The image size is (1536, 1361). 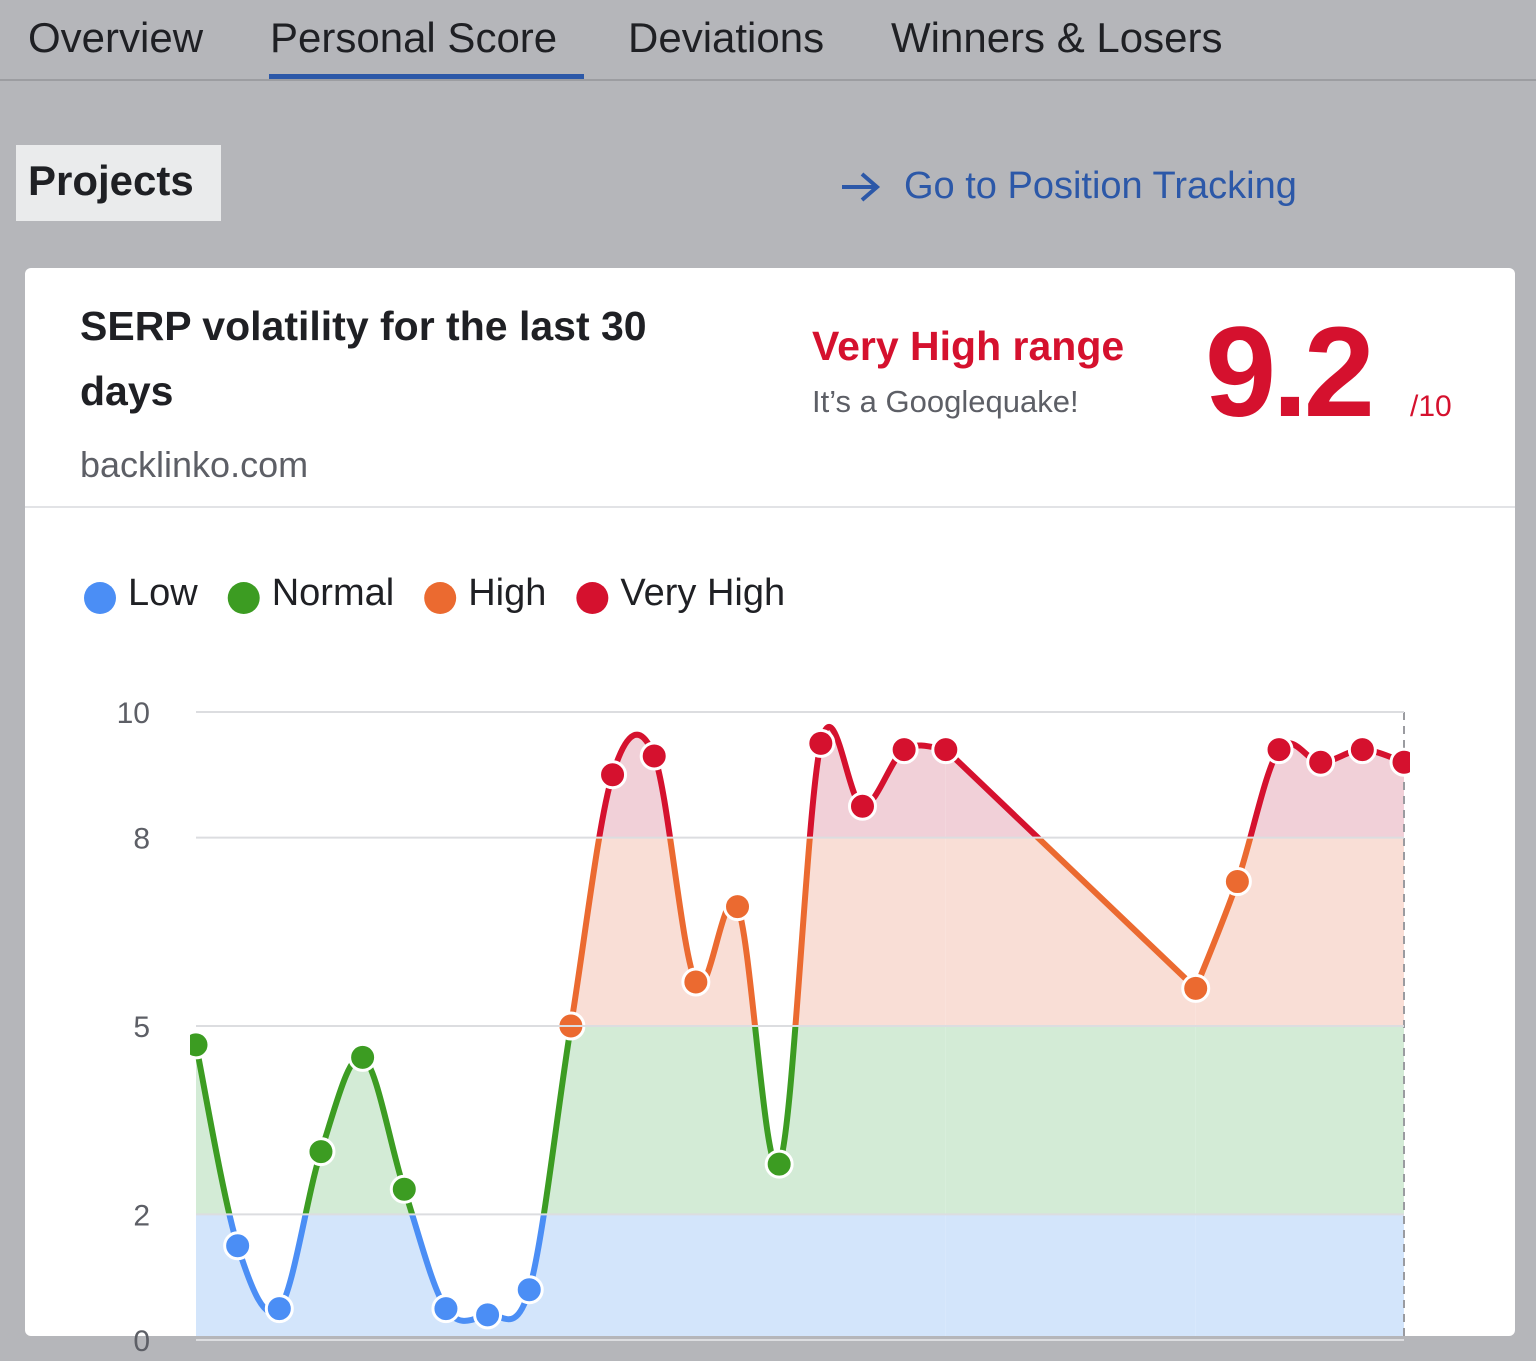 I want to click on range-note: It’s a Googlequake!, so click(x=945, y=401).